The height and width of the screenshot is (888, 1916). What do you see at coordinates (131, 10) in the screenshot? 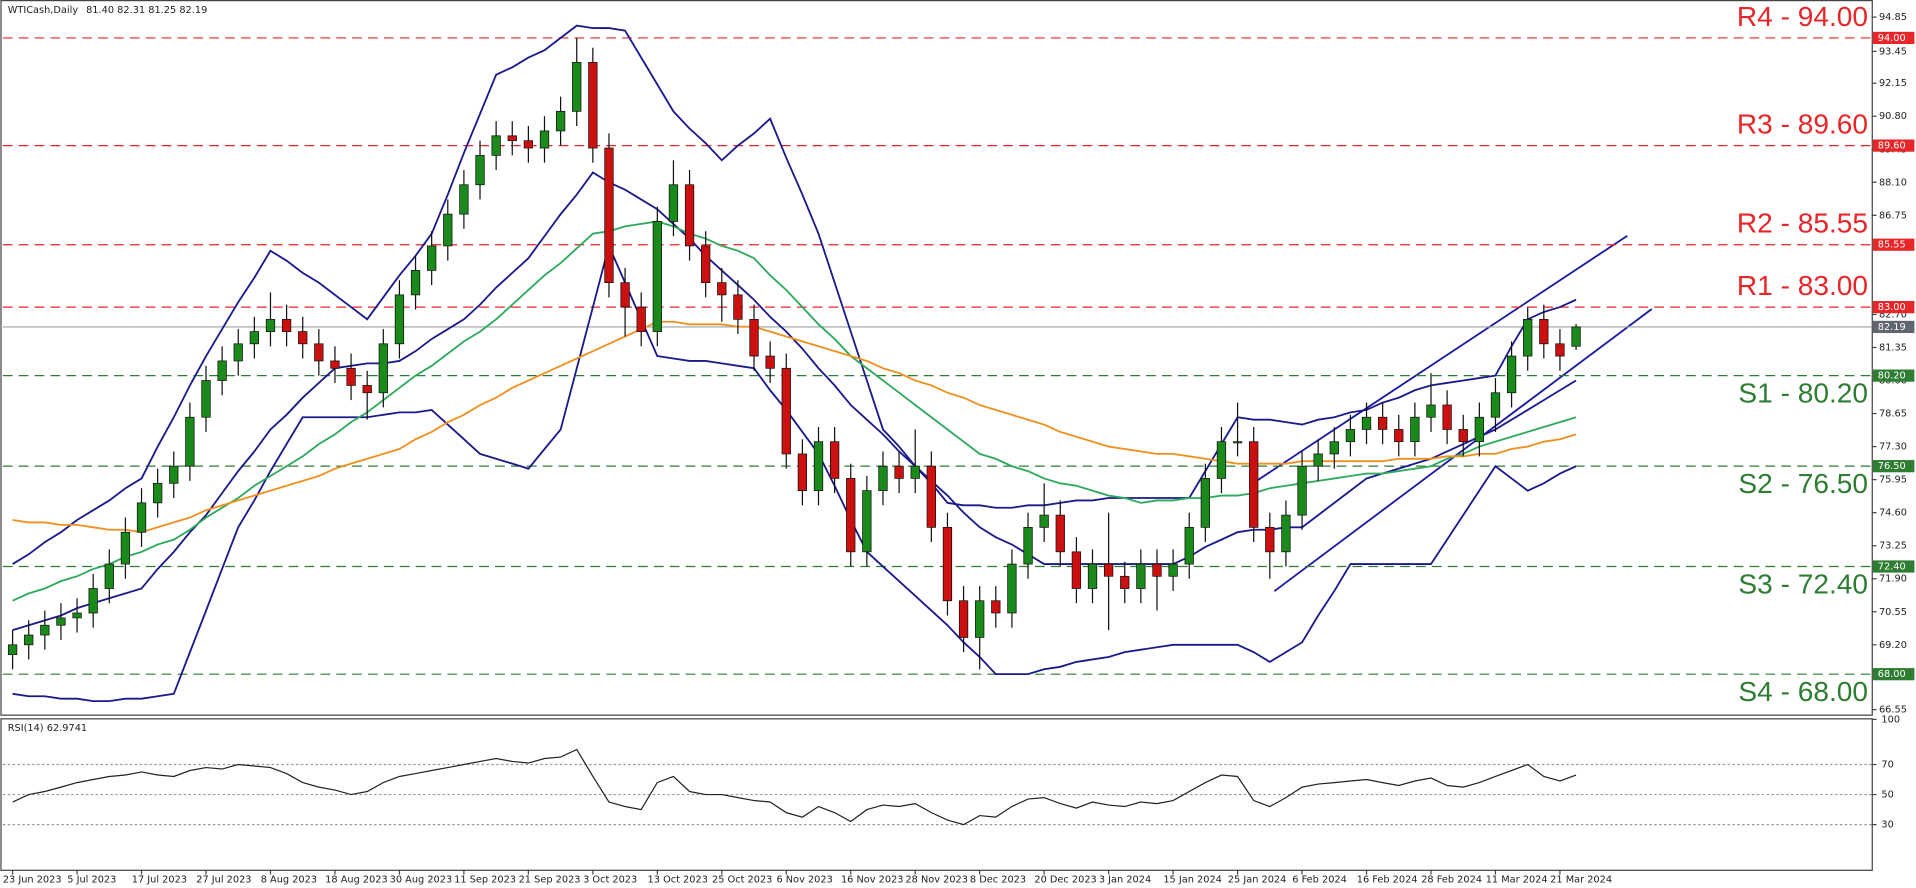
I see `ohlc: 82.31` at bounding box center [131, 10].